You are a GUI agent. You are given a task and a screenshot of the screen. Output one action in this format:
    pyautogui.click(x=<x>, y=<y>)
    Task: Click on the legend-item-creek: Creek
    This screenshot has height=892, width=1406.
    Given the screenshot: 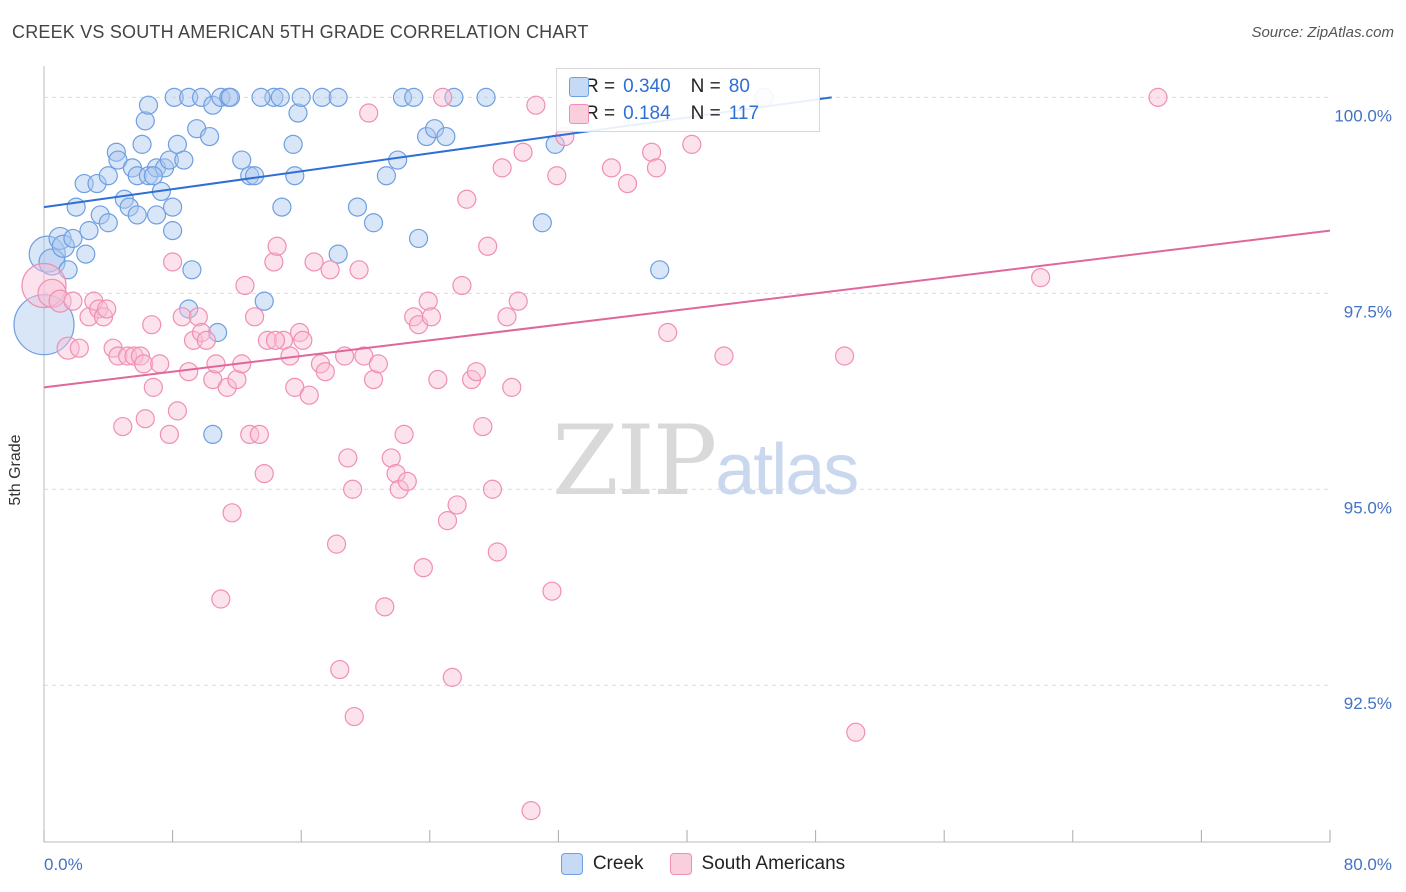 What is the action you would take?
    pyautogui.click(x=602, y=864)
    